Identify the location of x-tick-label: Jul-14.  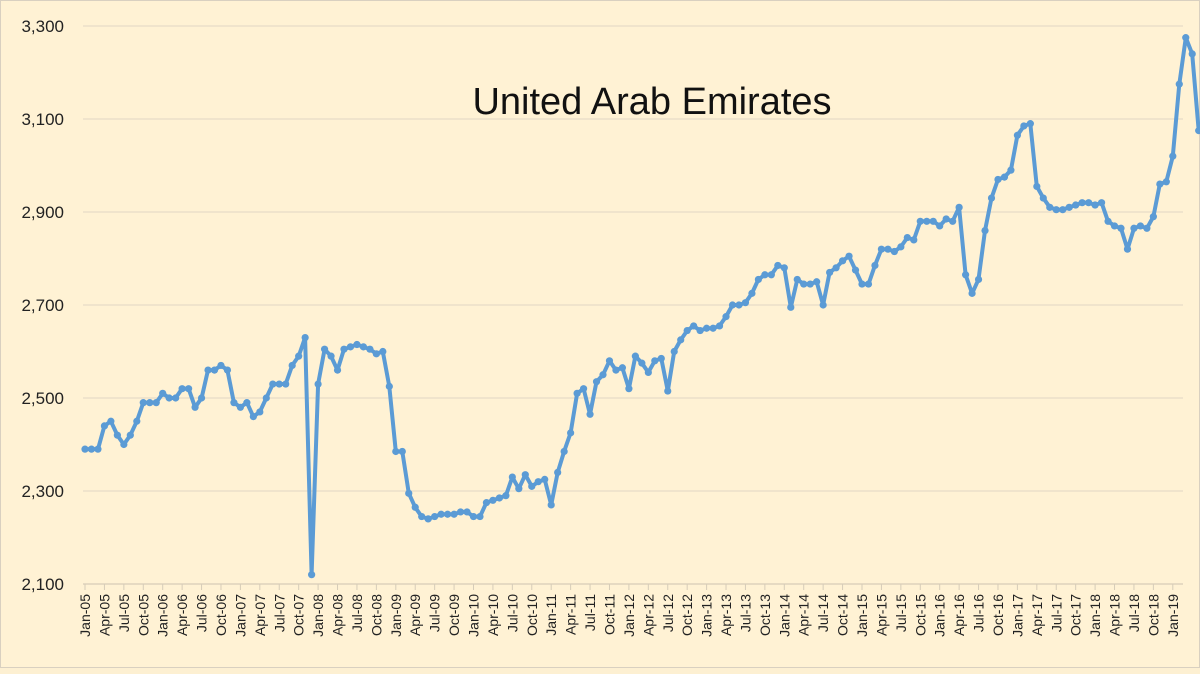
(823, 613).